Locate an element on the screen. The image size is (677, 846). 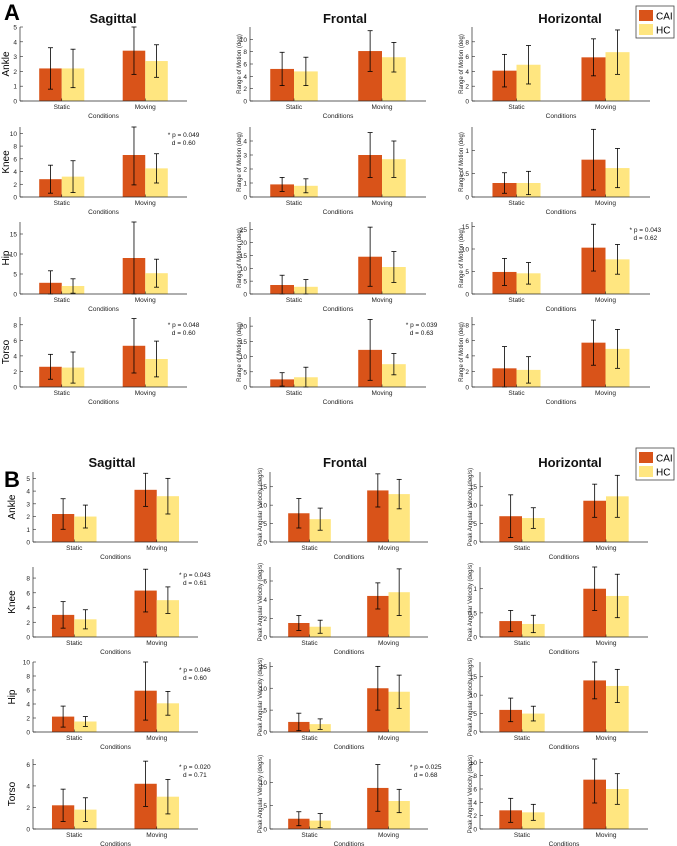
panel-letter: B is located at coordinates (12, 479).